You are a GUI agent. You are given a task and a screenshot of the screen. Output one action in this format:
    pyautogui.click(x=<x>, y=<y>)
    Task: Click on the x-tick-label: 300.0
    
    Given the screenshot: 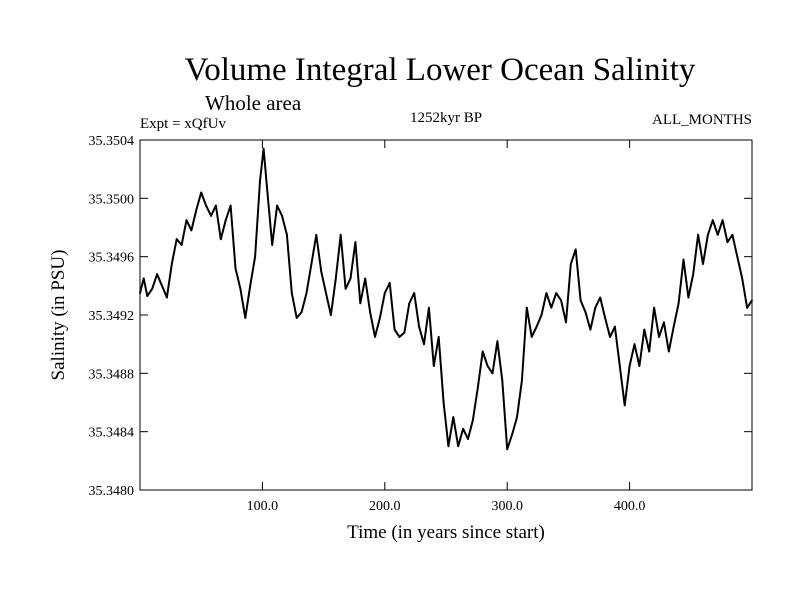 What is the action you would take?
    pyautogui.click(x=507, y=506)
    